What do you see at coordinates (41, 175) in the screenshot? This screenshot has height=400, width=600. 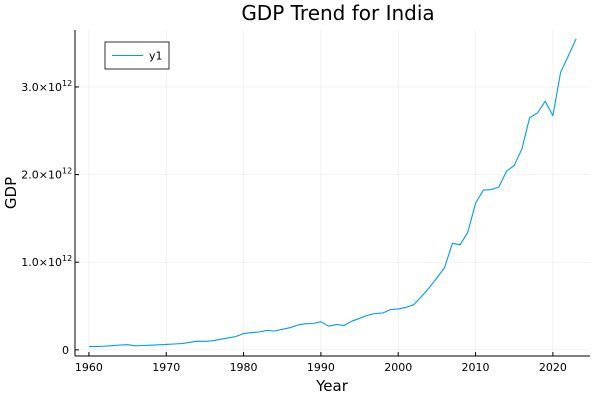 I see `y-tick-label: 2.0×10` at bounding box center [41, 175].